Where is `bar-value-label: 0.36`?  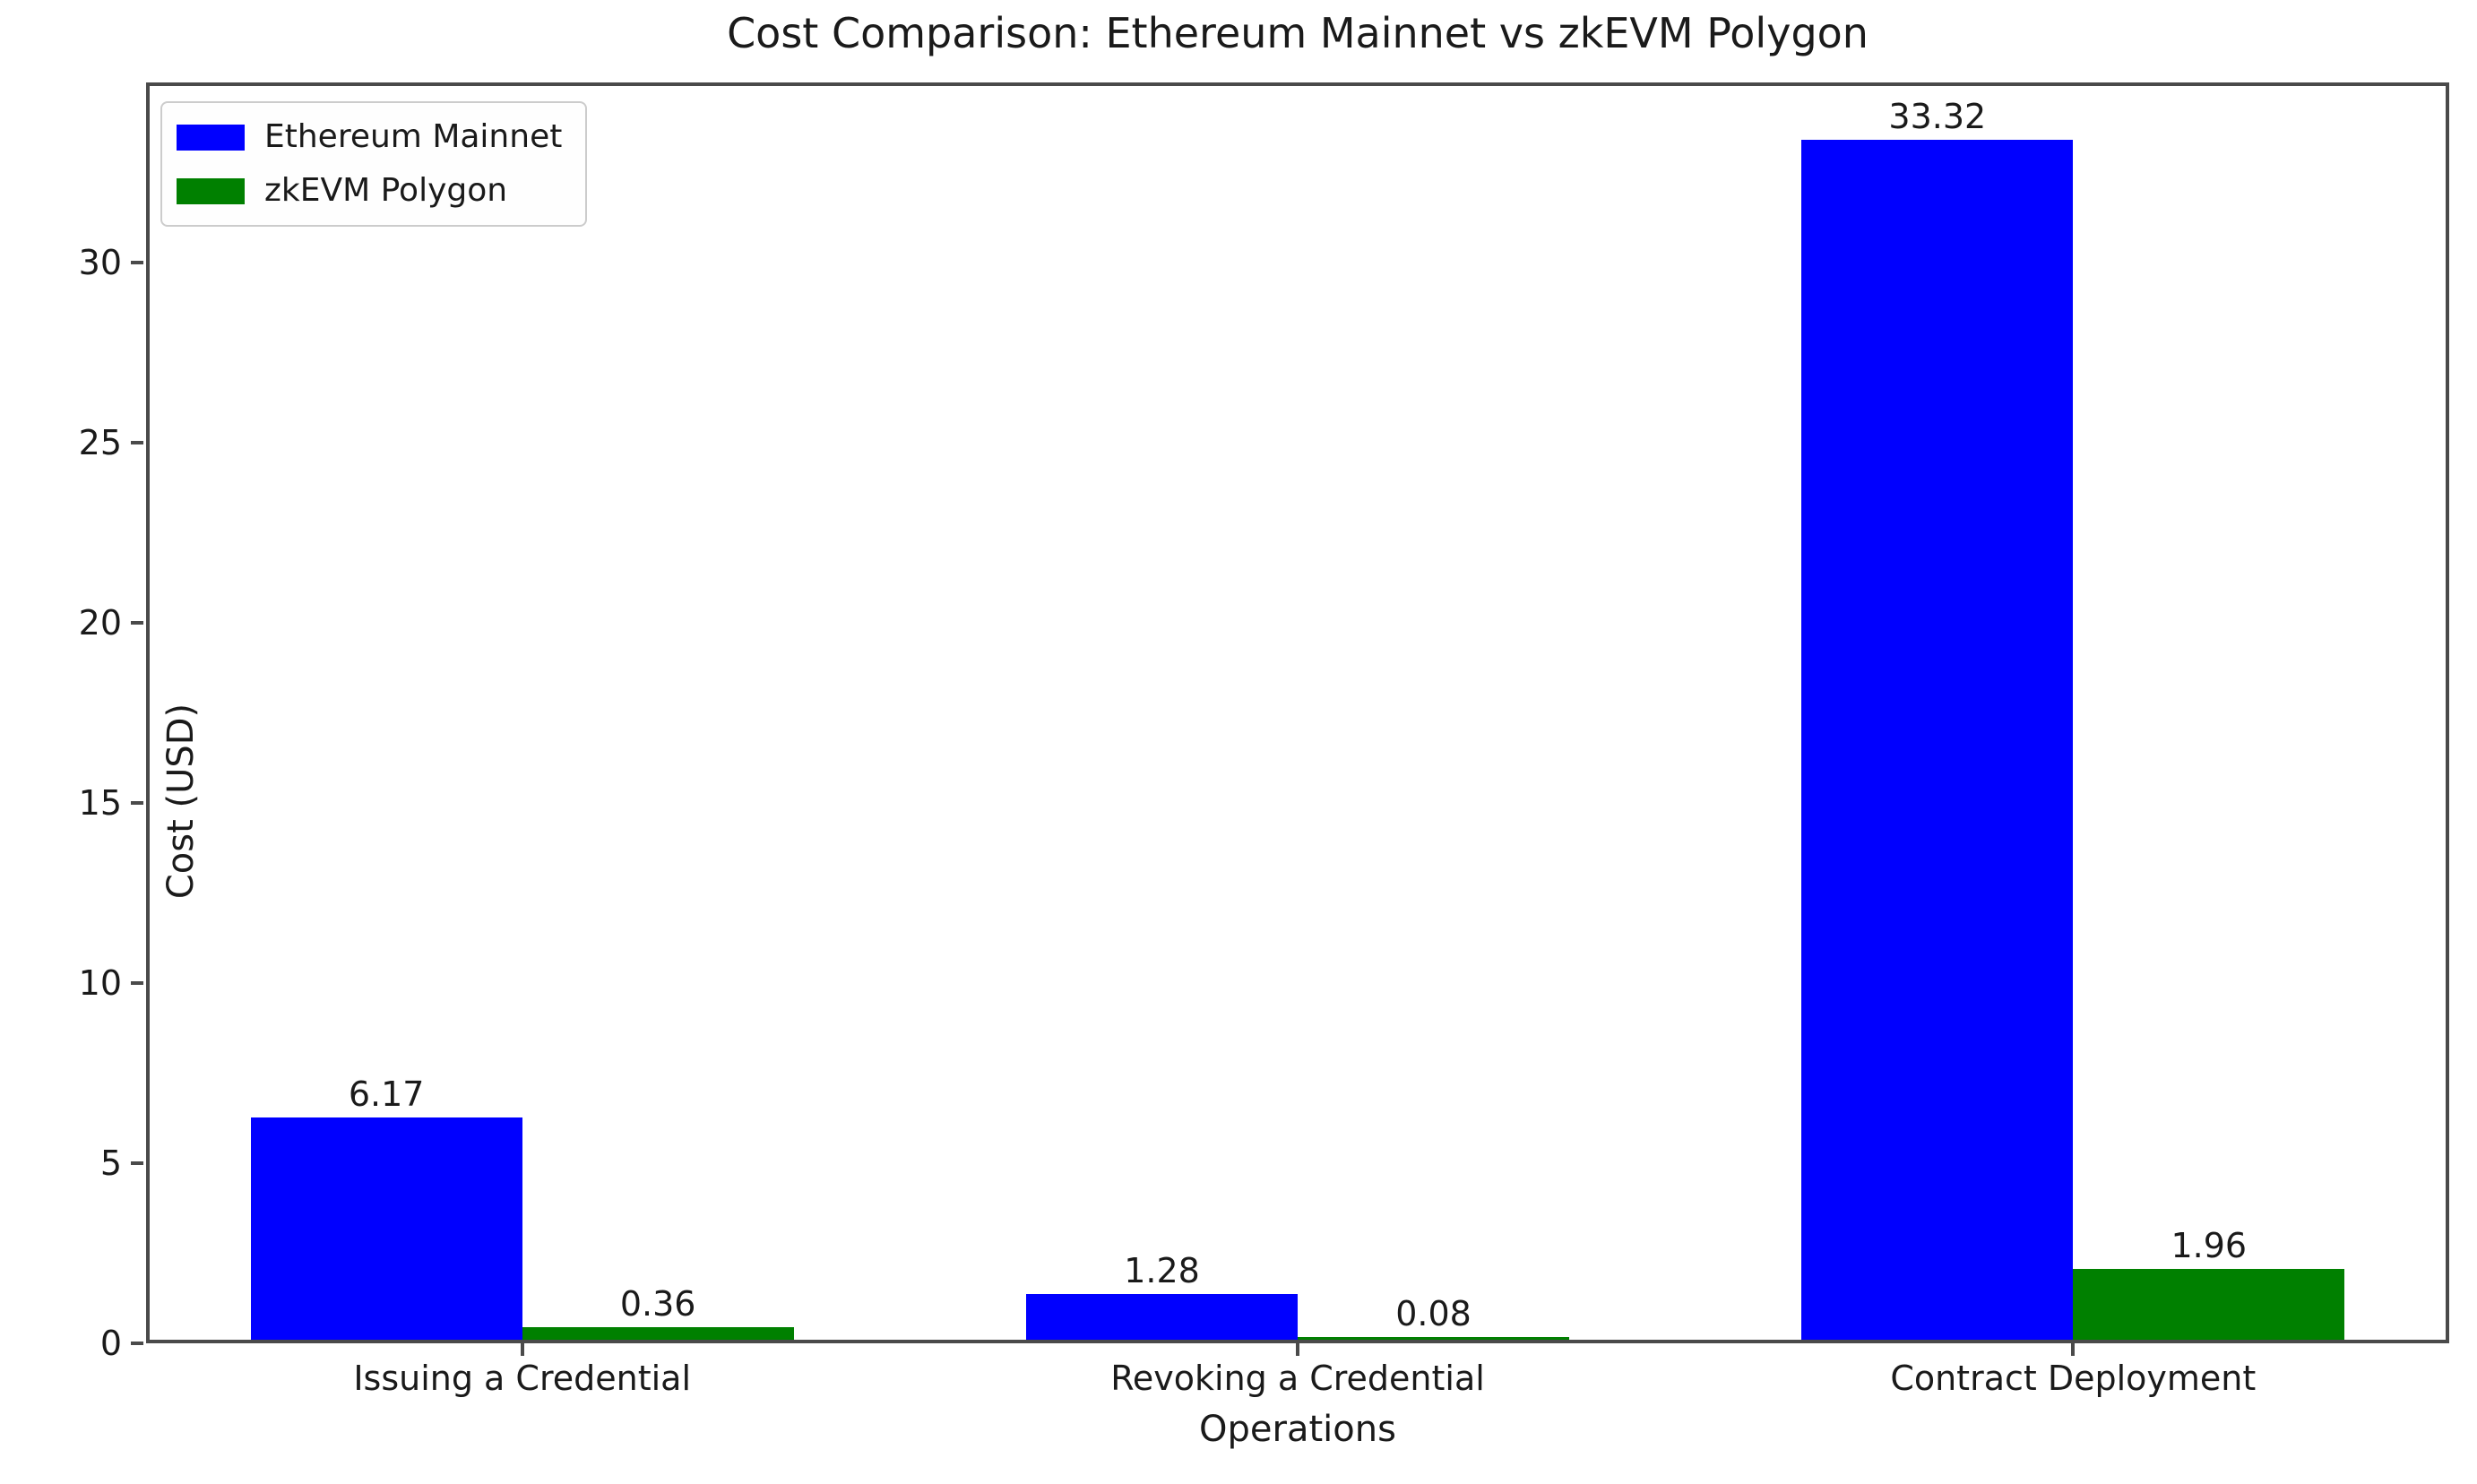 bar-value-label: 0.36 is located at coordinates (657, 1304).